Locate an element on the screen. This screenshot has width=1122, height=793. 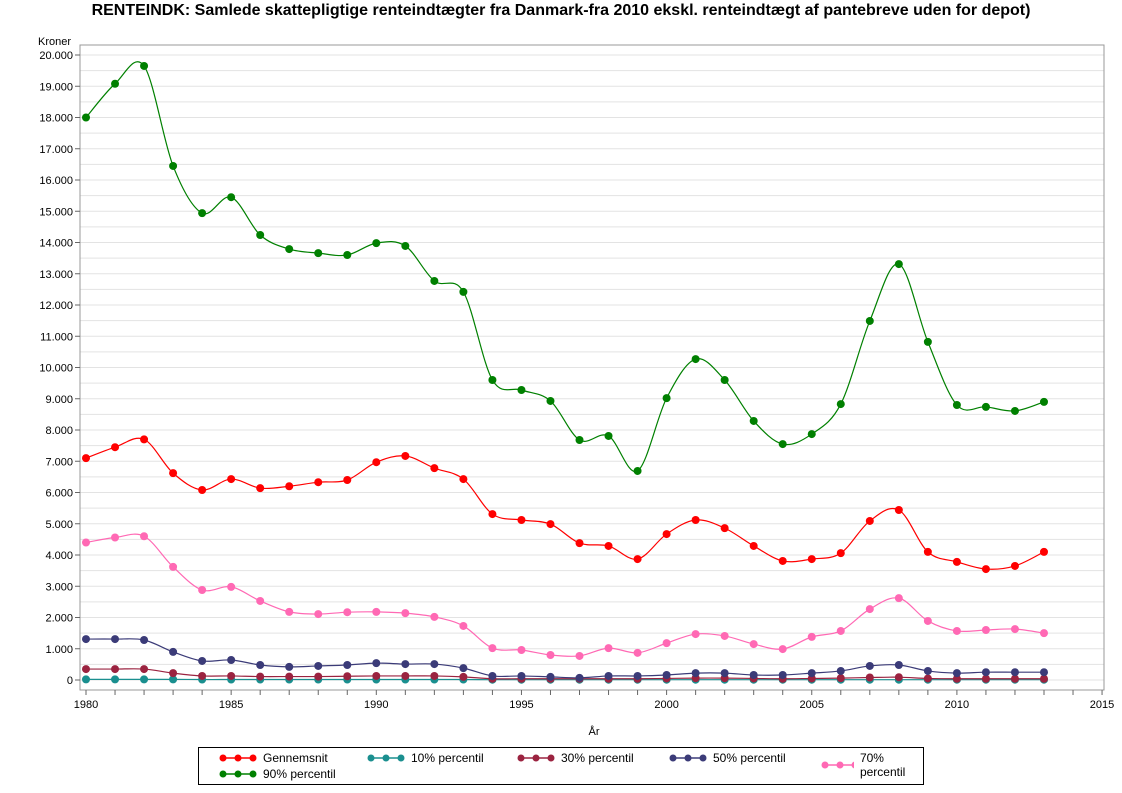
y-tick-label: 2.000 is located at coordinates (59, 619).